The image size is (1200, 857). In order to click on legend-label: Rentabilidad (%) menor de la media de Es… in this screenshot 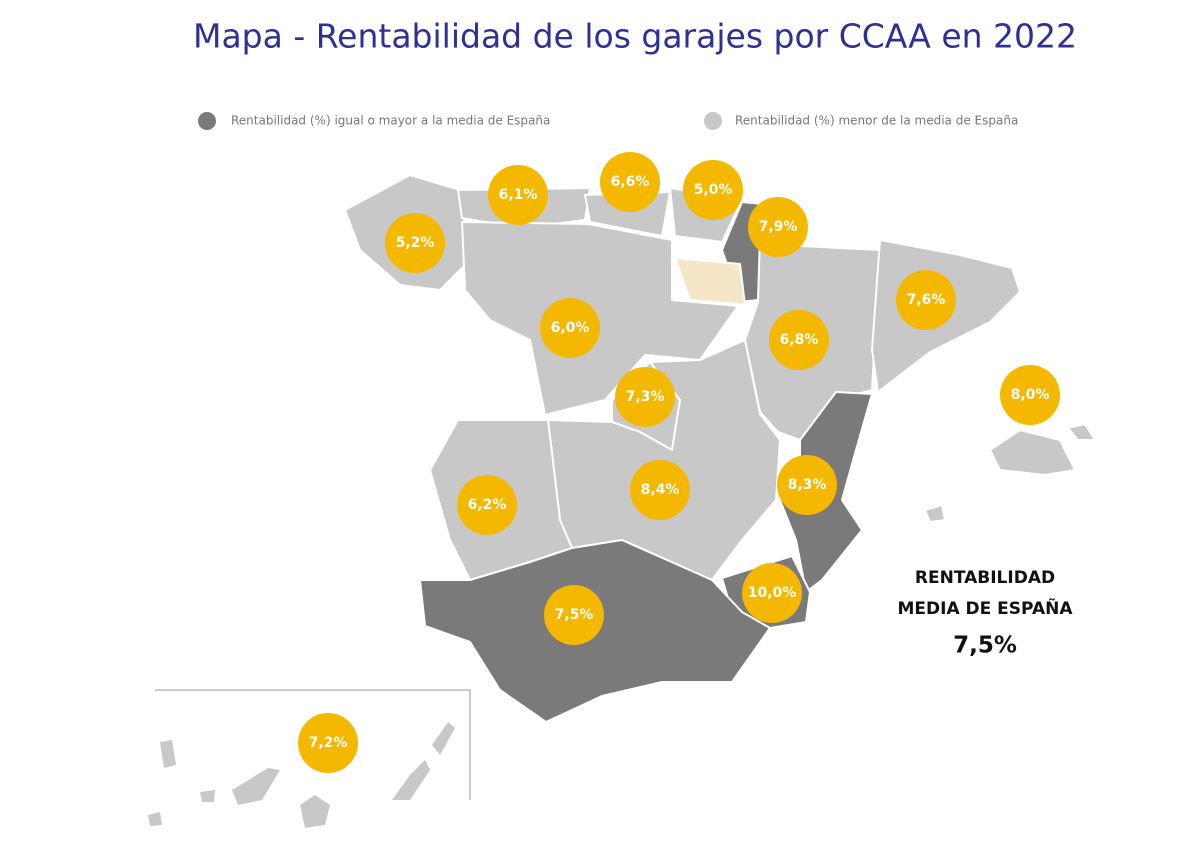, I will do `click(876, 121)`.